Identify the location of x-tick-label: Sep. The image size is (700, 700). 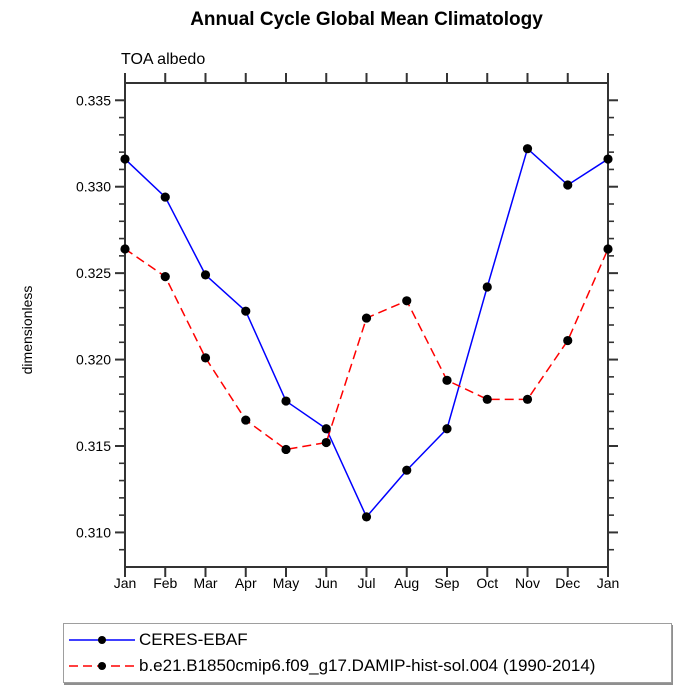
(447, 583).